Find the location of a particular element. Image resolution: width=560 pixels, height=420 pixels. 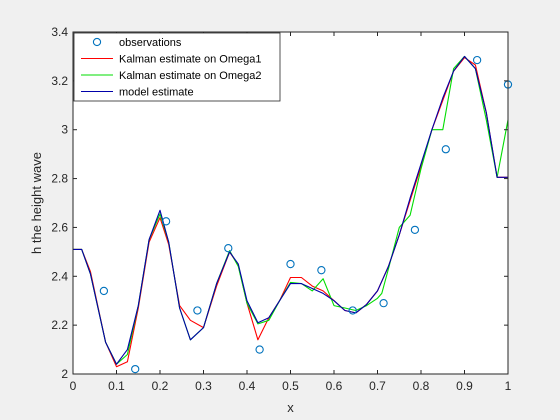

x-tick-label: 0.4 is located at coordinates (247, 386).